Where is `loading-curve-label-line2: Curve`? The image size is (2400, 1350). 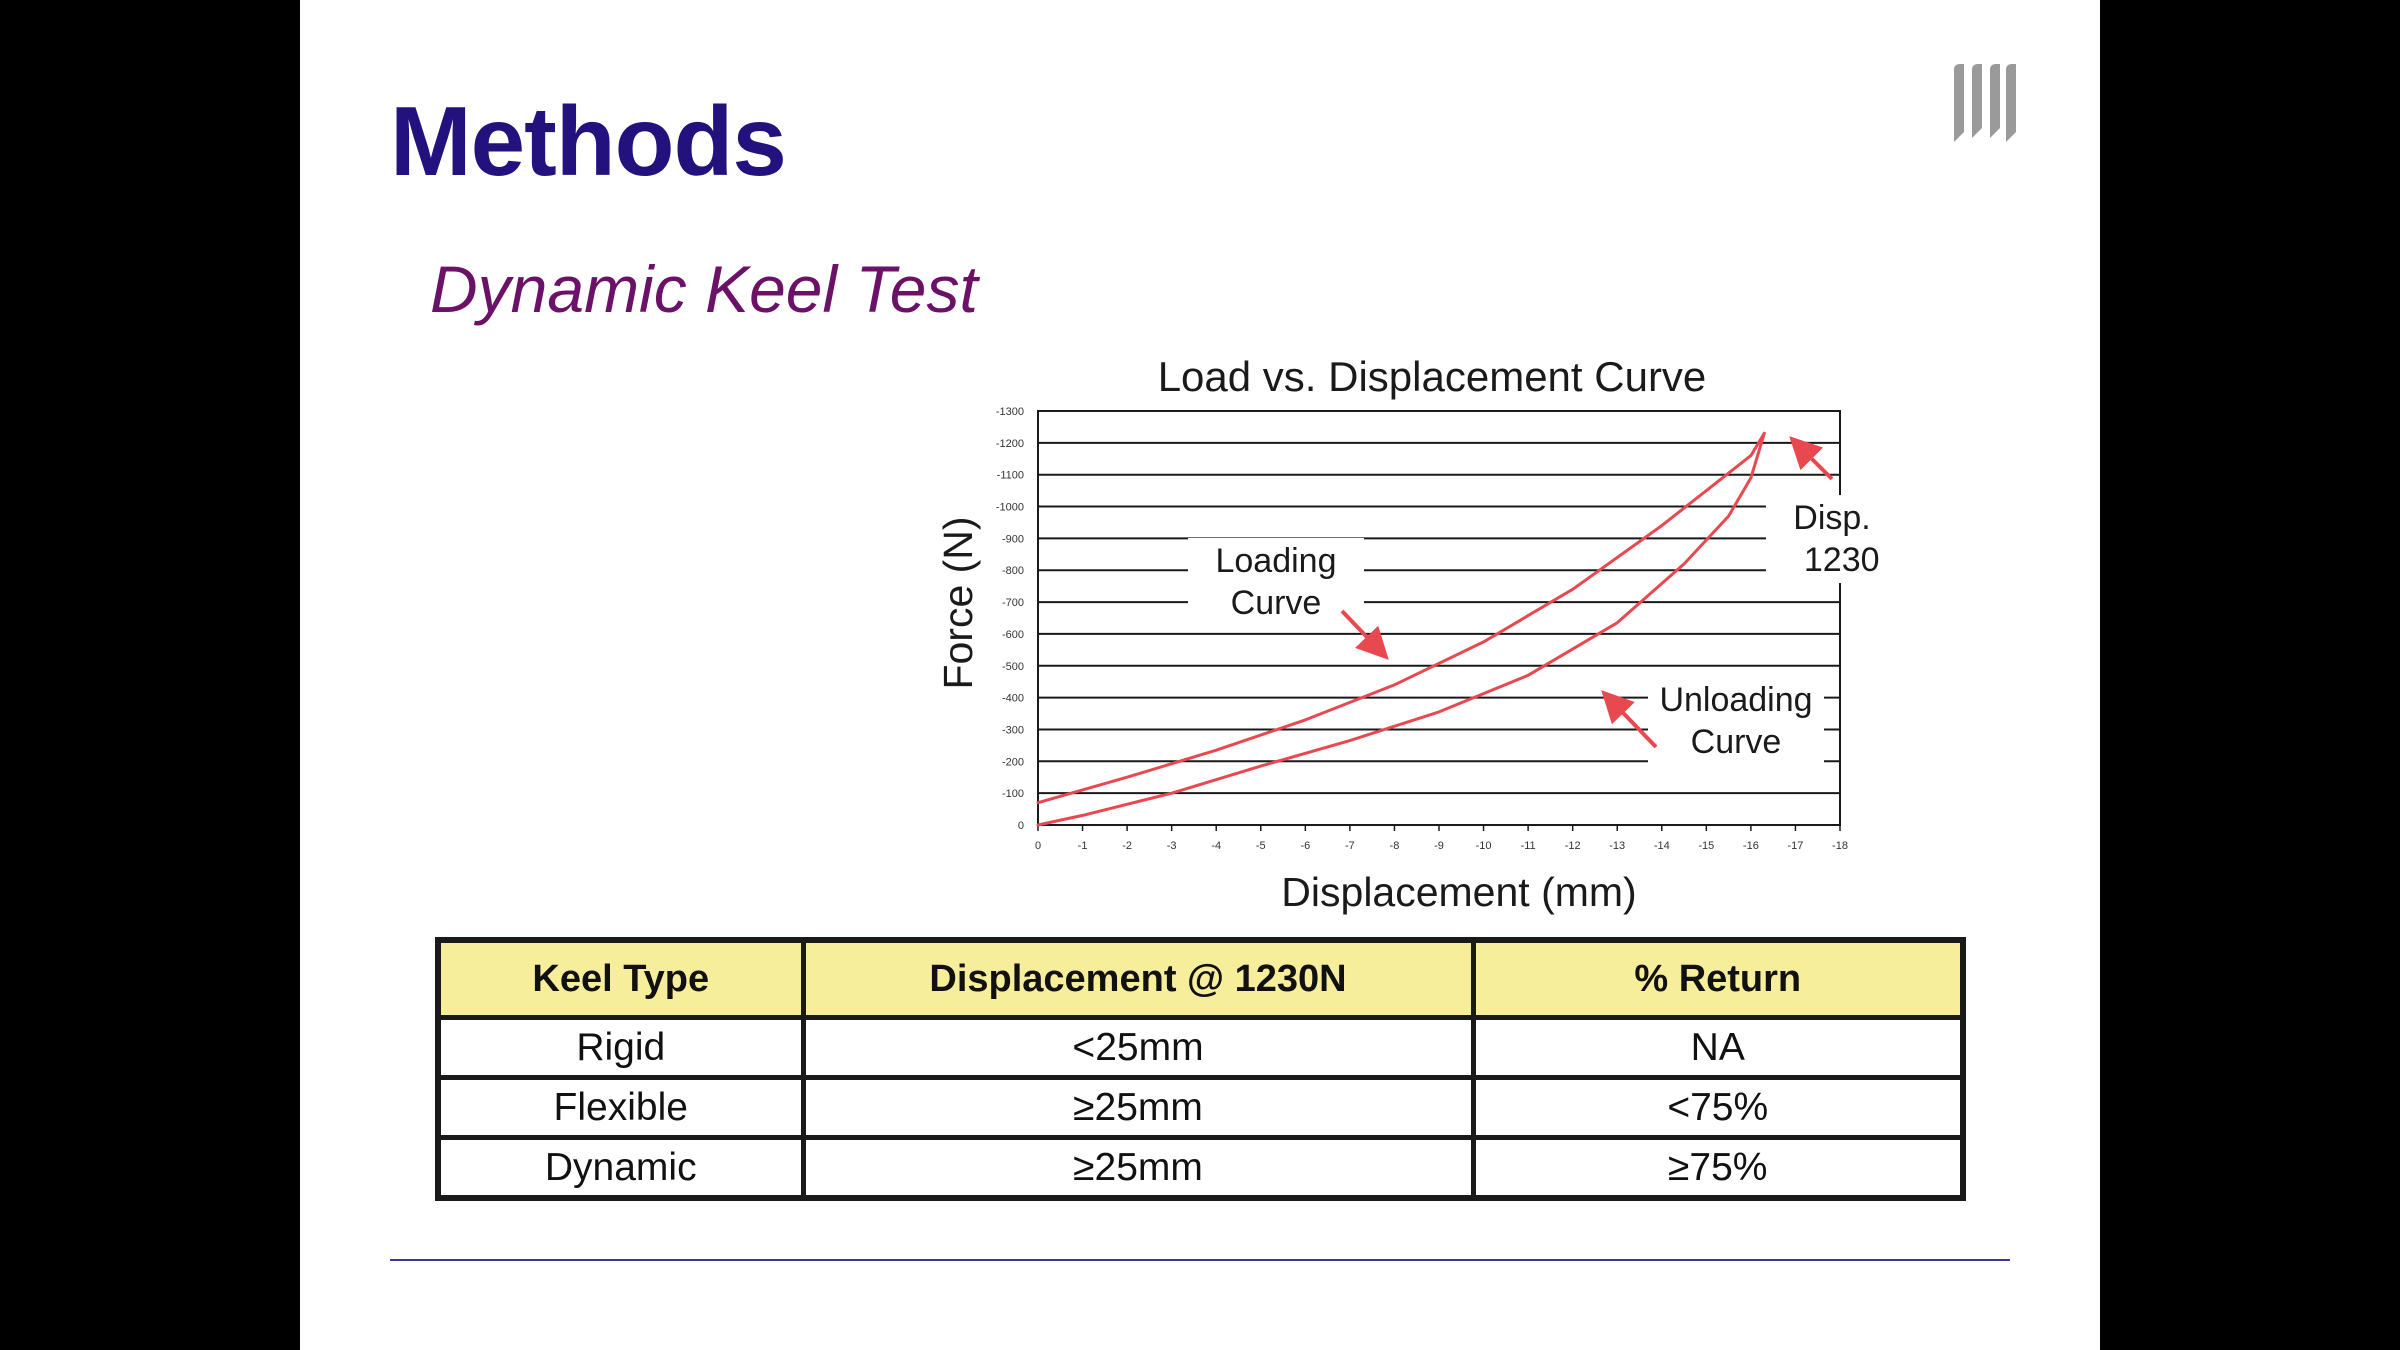
loading-curve-label-line2: Curve is located at coordinates (1276, 603).